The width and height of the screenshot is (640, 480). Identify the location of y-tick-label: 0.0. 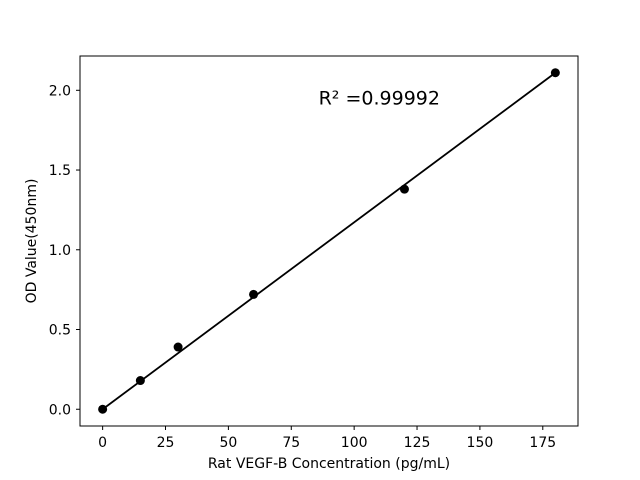
(60, 410).